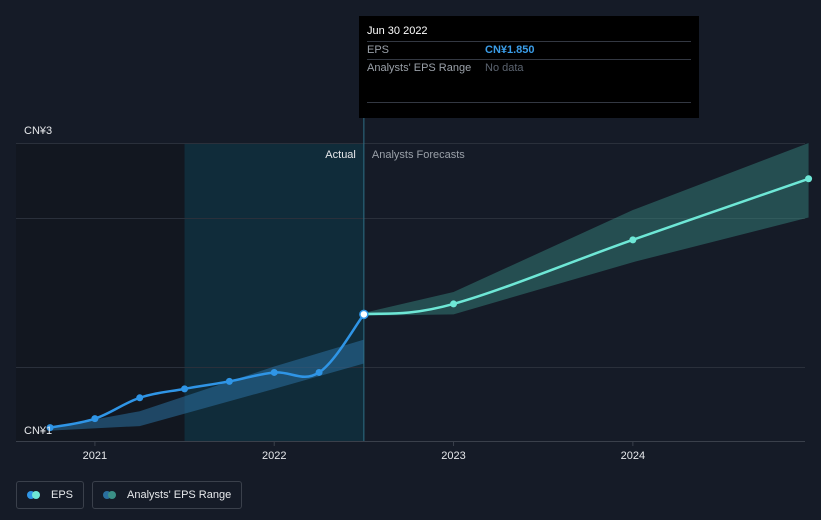  Describe the element at coordinates (510, 50) in the screenshot. I see `tooltip-eps-value: CN¥1.850` at that location.